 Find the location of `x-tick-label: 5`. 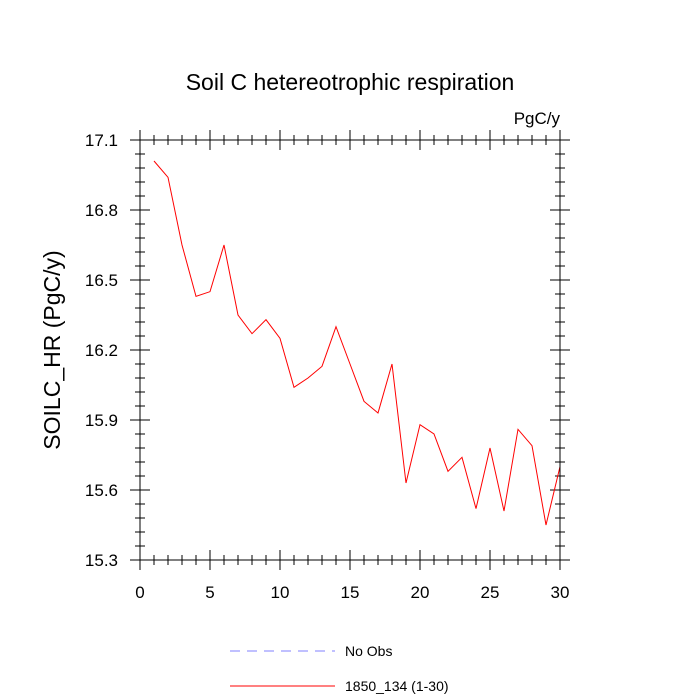

x-tick-label: 5 is located at coordinates (209, 592).